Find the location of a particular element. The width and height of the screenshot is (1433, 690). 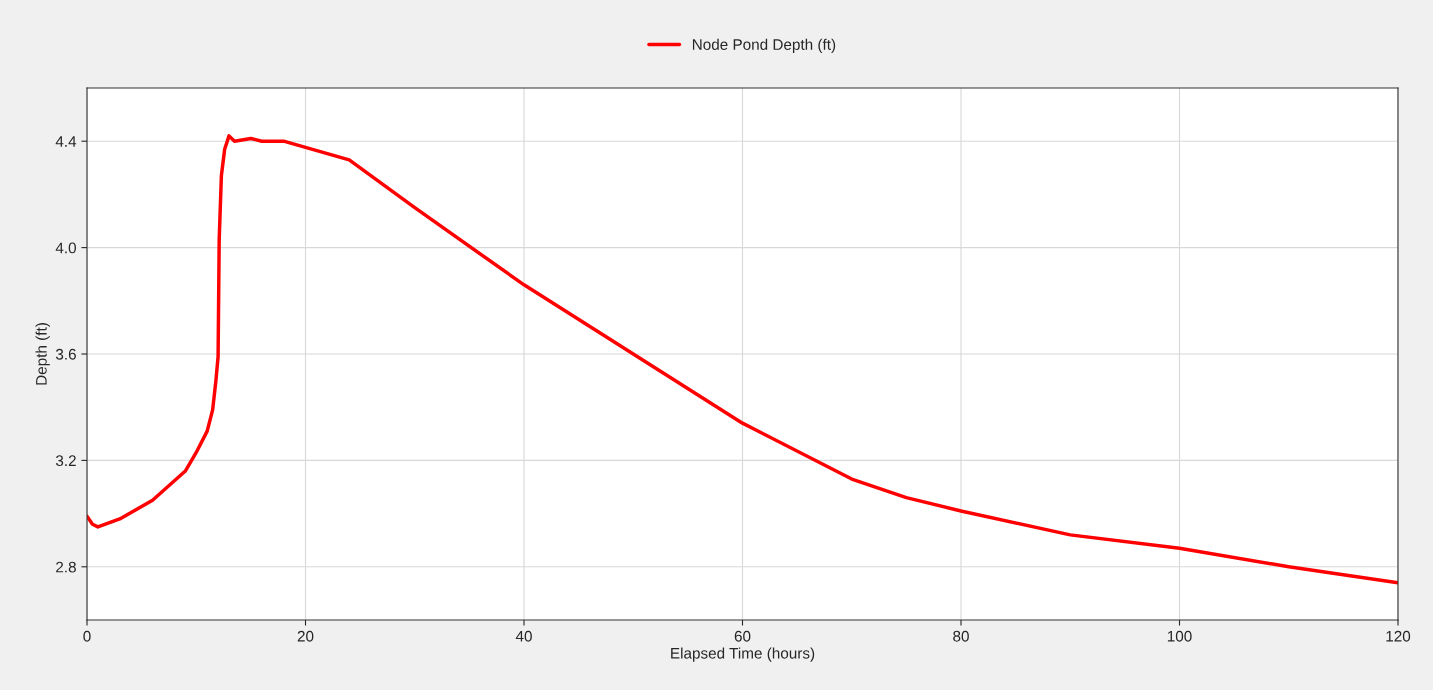

x-tick-label: 100 is located at coordinates (1179, 636).